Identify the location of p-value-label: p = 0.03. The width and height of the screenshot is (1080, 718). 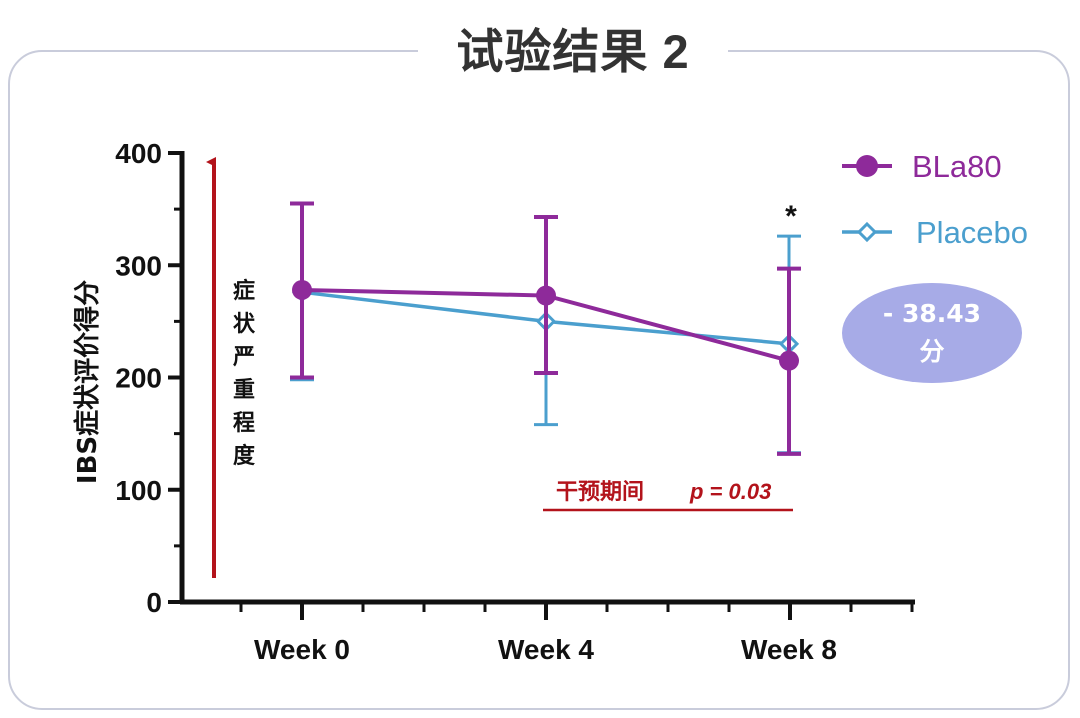
(730, 491).